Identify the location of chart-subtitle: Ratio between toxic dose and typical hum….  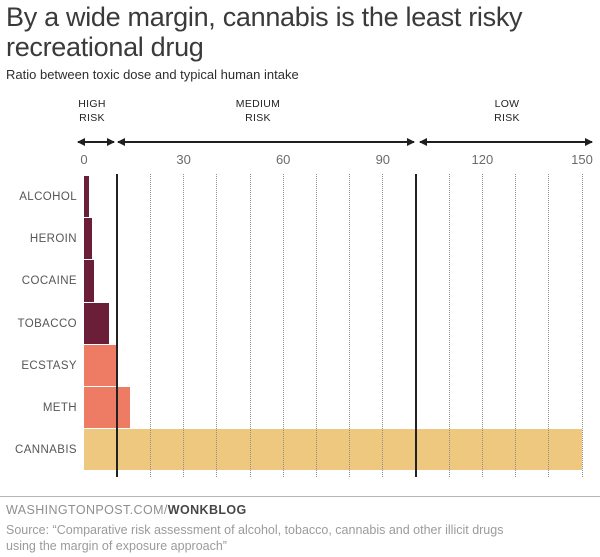
(152, 74).